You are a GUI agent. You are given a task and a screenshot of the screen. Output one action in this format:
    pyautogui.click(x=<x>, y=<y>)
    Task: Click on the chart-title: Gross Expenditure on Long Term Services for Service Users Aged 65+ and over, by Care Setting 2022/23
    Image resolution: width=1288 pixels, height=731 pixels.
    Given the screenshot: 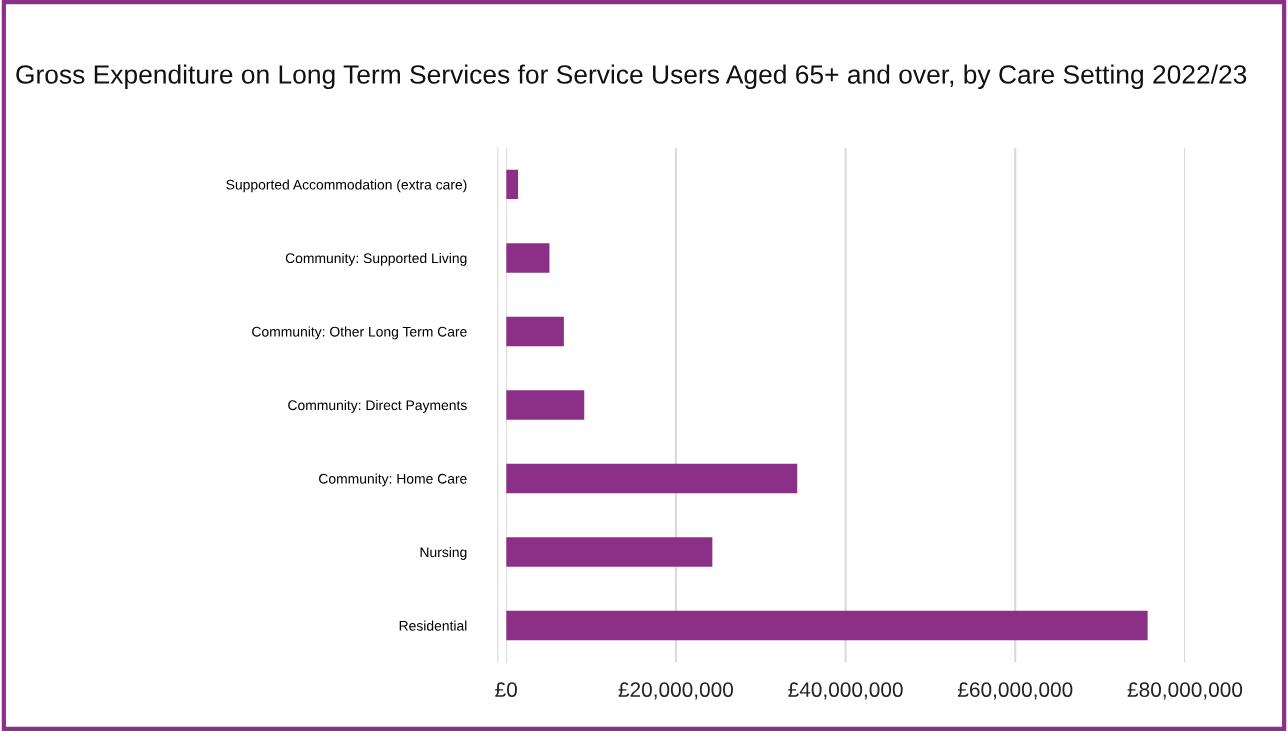 What is the action you would take?
    pyautogui.click(x=631, y=77)
    